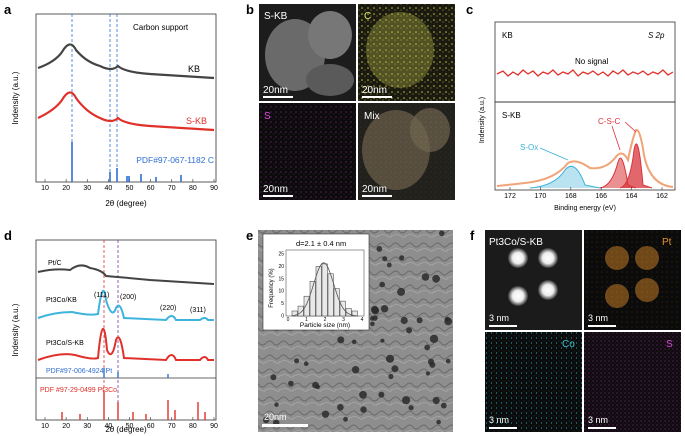 Image resolution: width=685 pixels, height=436 pixels. I want to click on tile-label: Pt, so click(667, 242).